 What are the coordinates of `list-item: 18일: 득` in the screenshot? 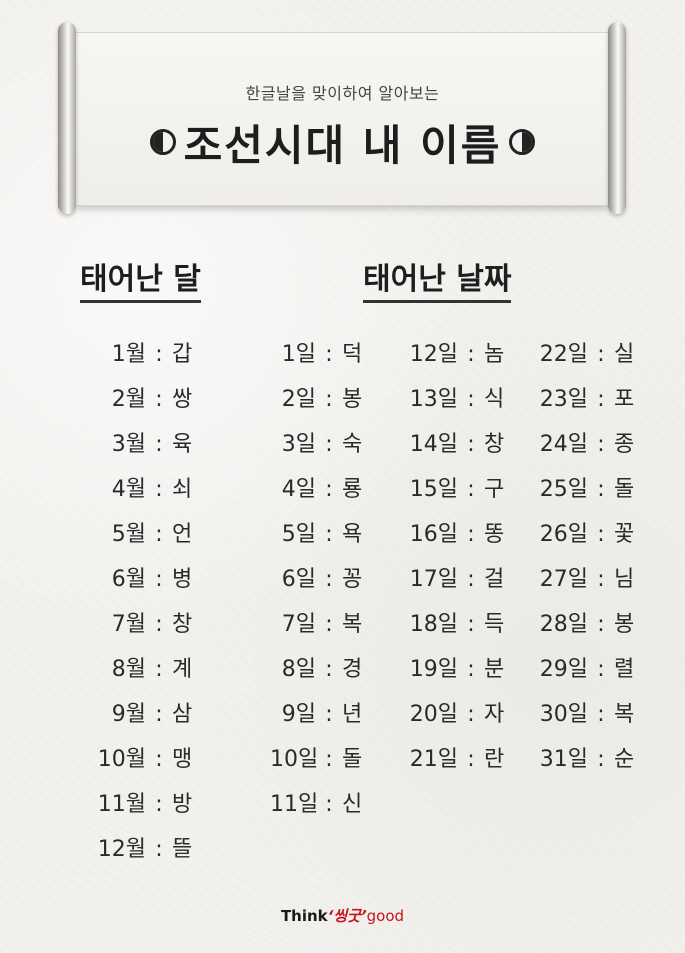 It's located at (456, 624).